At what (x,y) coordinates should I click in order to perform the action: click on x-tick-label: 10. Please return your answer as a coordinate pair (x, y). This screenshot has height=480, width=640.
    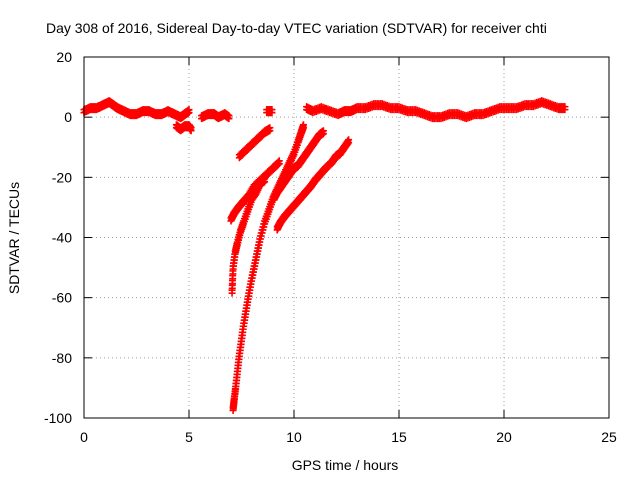
    Looking at the image, I should click on (294, 437).